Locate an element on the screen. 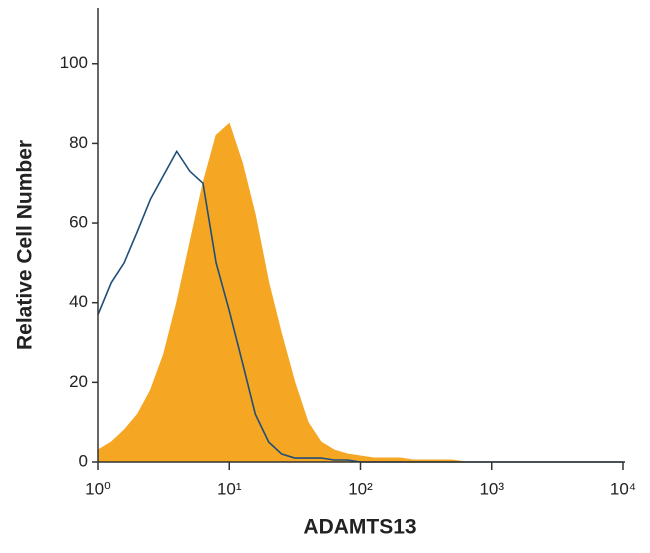 This screenshot has height=553, width=650. x-tick-label: 10⁰ is located at coordinates (98, 488).